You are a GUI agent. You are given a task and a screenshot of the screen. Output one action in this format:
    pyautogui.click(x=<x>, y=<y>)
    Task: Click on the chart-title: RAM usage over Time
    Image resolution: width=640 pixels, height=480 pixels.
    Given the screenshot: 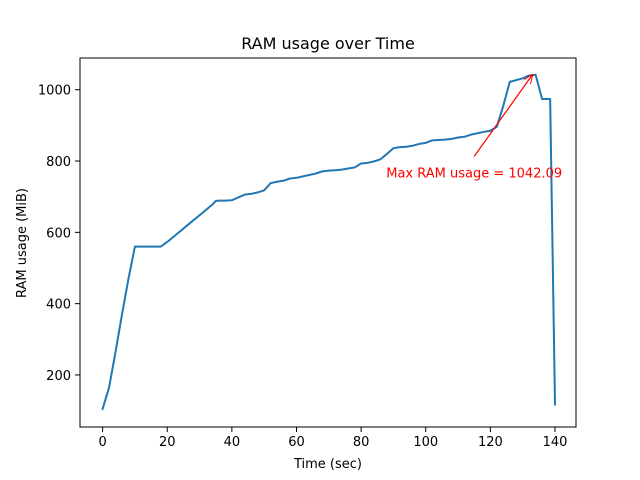 What is the action you would take?
    pyautogui.click(x=328, y=43)
    